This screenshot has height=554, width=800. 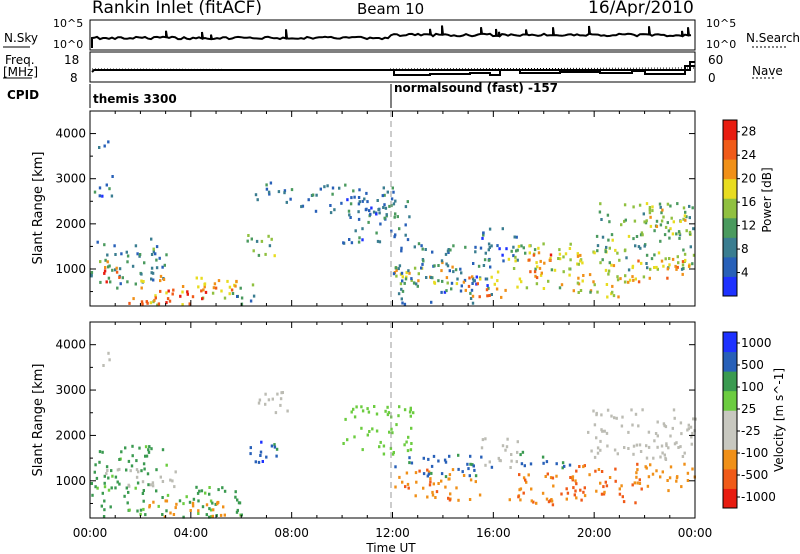 I want to click on power-colorbar-tick-label: 24, so click(x=748, y=155).